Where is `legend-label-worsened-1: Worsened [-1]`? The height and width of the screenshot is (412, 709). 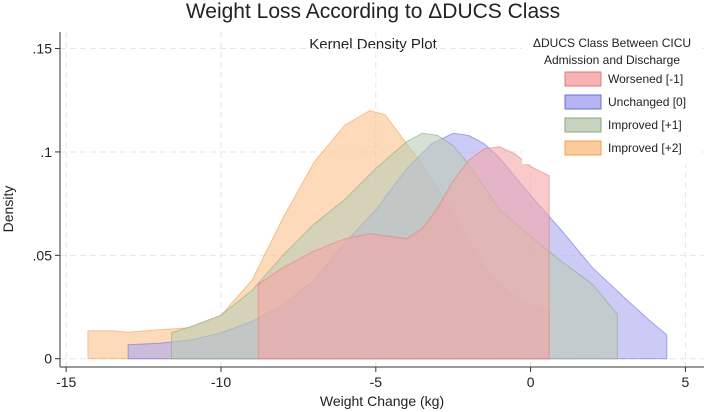
legend-label-worsened-1: Worsened [-1] is located at coordinates (645, 79).